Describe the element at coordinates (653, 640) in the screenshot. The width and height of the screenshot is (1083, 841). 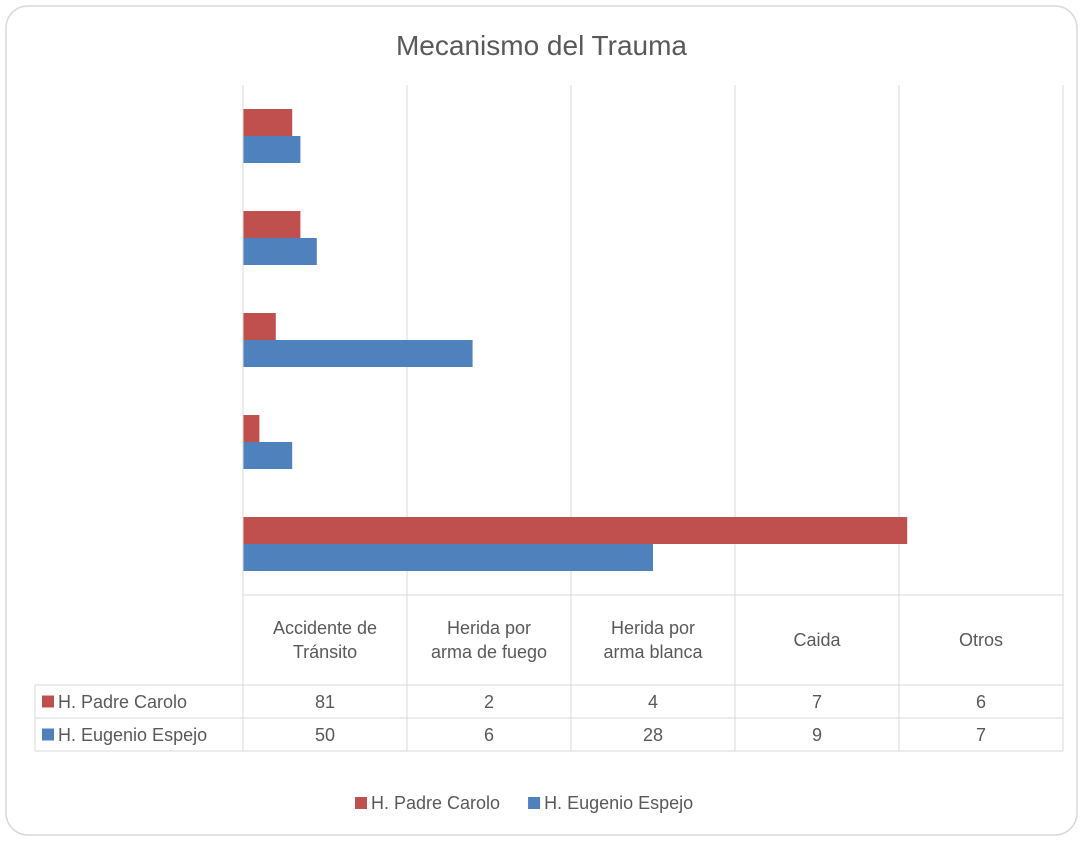
I see `category-label: Herida por arma blanca` at that location.